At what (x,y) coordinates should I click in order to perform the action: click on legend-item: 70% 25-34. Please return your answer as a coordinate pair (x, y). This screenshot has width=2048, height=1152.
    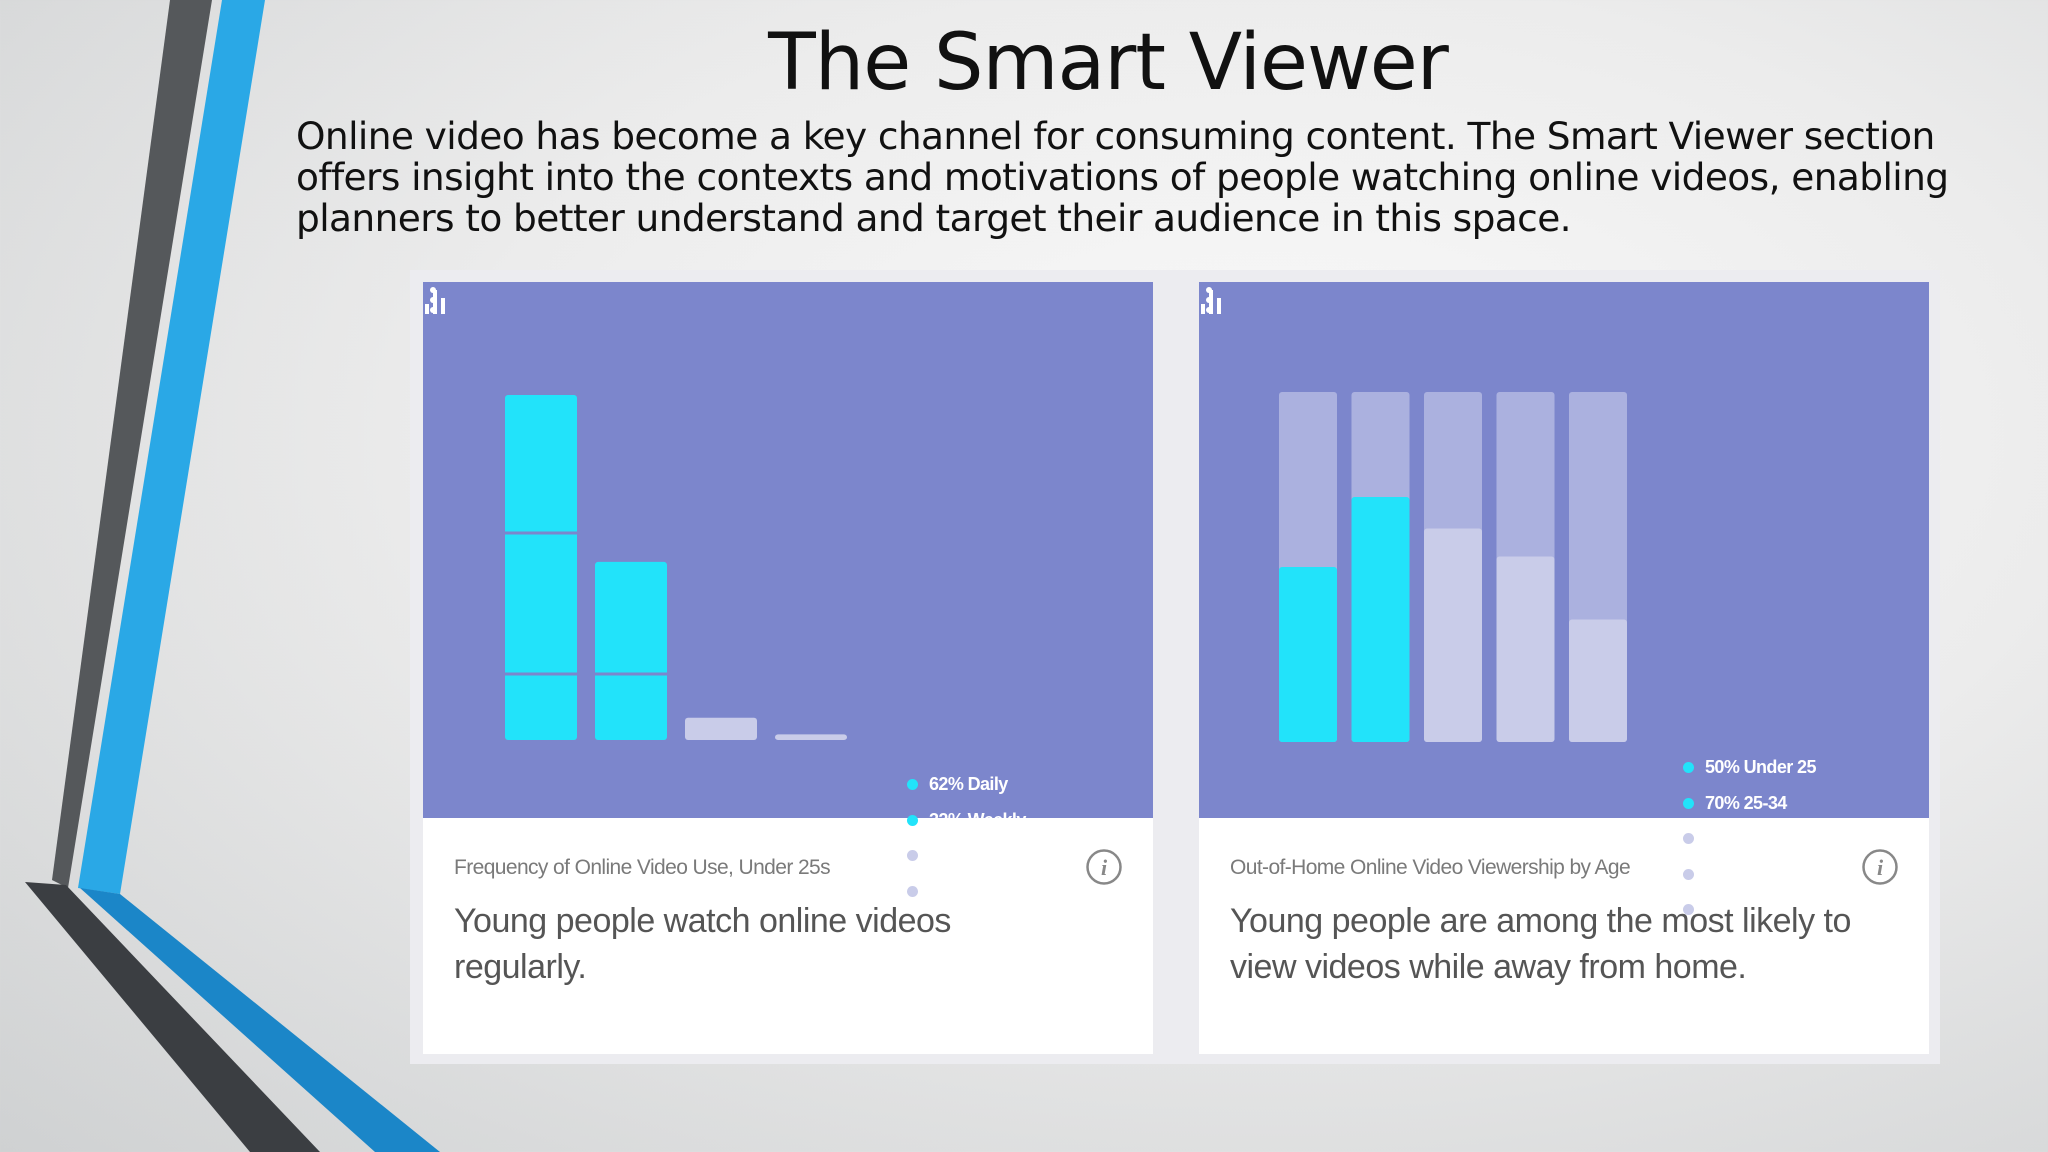
    Looking at the image, I should click on (1749, 808).